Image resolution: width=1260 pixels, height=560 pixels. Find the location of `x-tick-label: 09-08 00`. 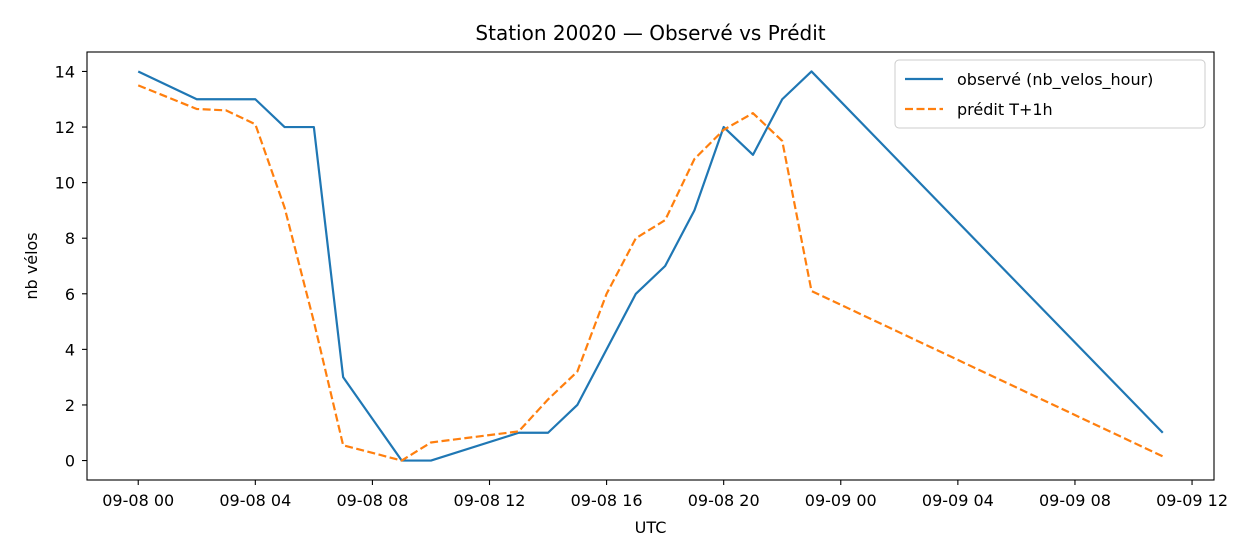

x-tick-label: 09-08 00 is located at coordinates (138, 500).